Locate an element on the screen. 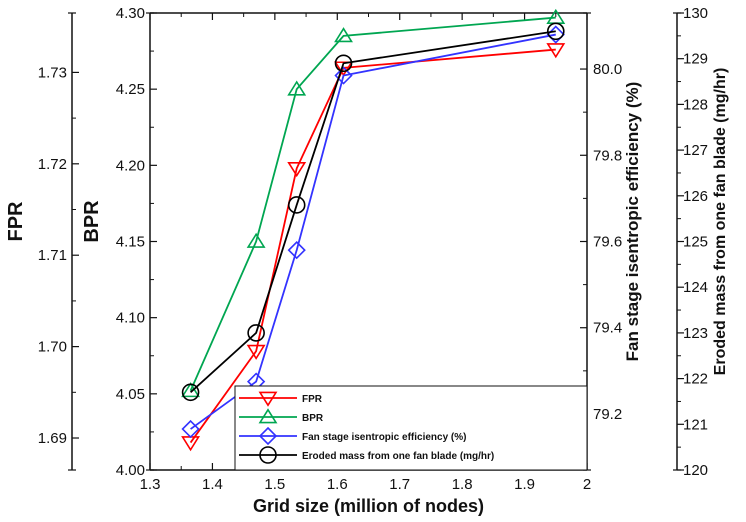 This screenshot has width=746, height=522. legend-box is located at coordinates (411, 428).